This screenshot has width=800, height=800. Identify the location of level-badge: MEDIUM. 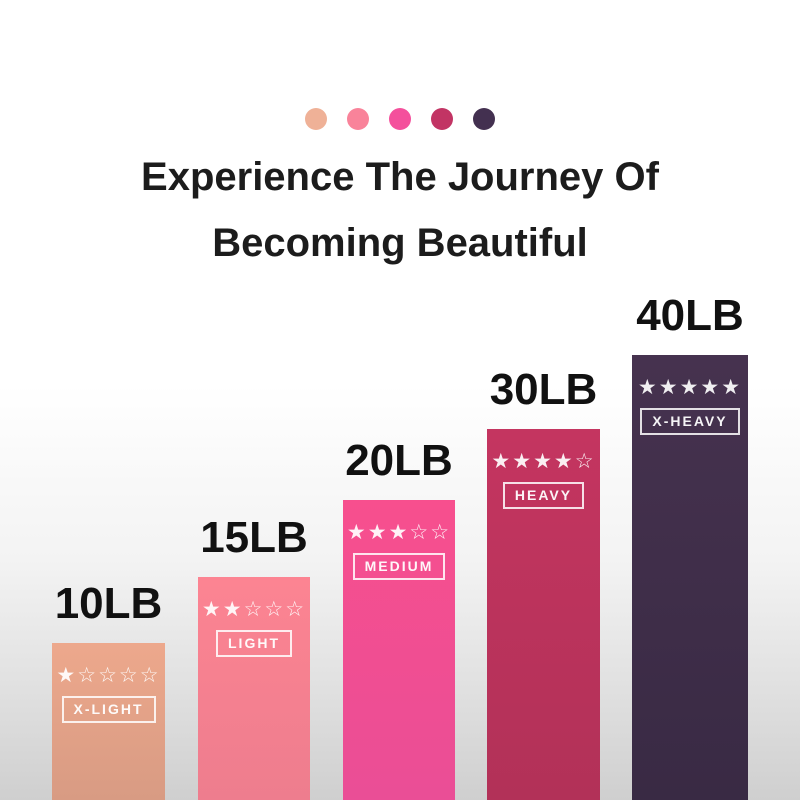
(399, 566).